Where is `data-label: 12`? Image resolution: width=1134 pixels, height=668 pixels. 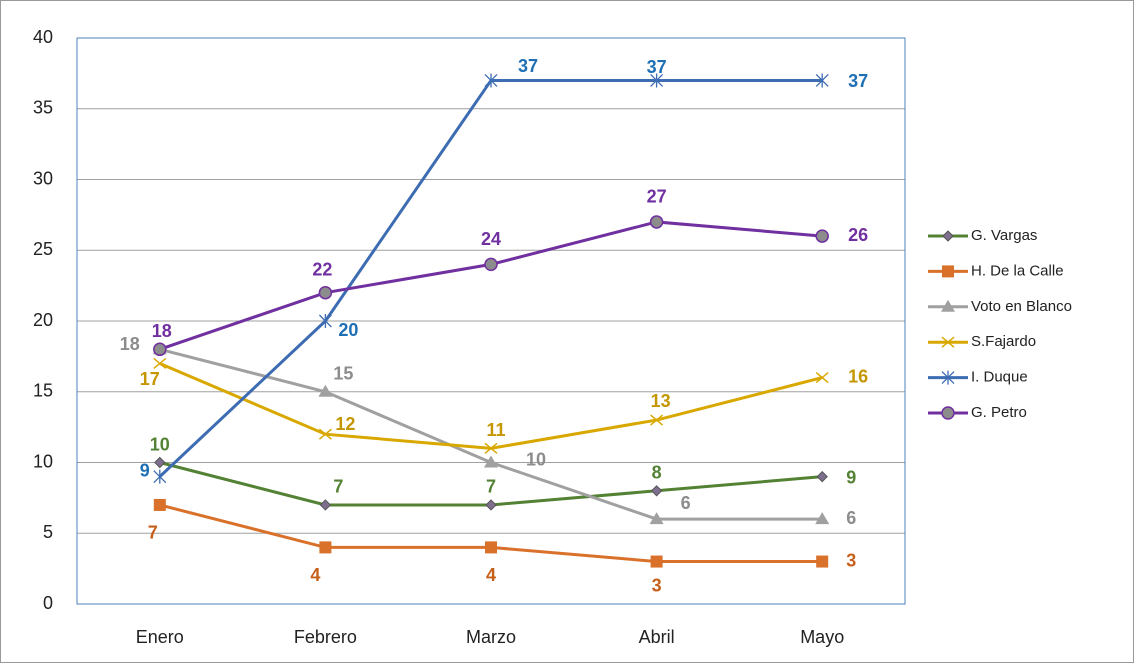 data-label: 12 is located at coordinates (345, 424).